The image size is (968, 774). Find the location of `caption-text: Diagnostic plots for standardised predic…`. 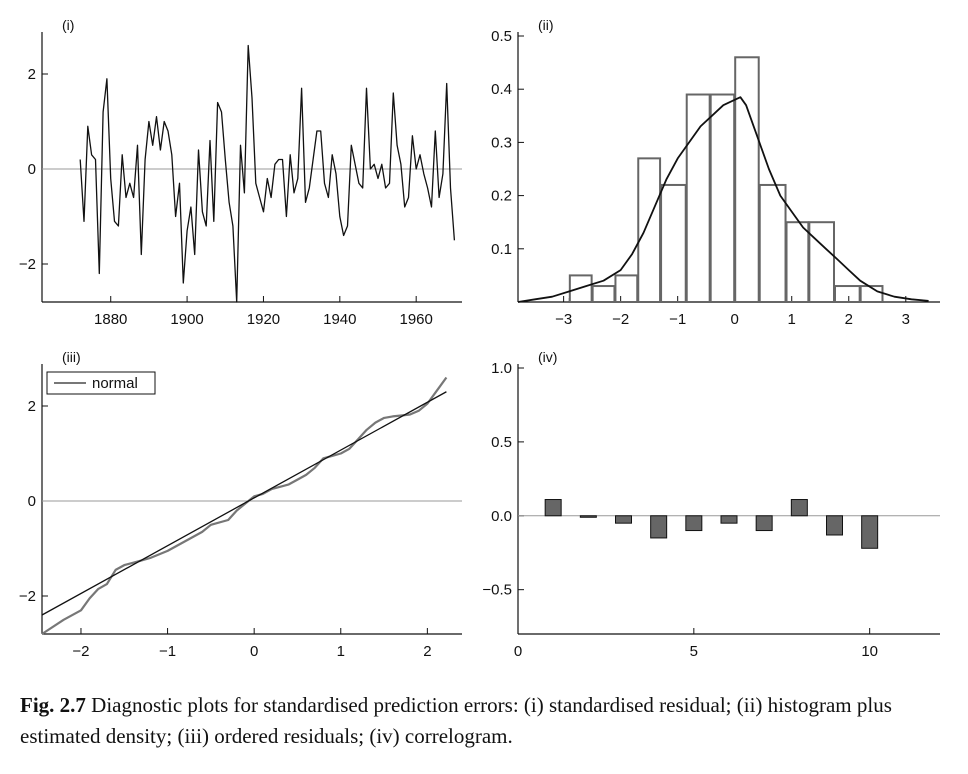

caption-text: Diagnostic plots for standardised predic… is located at coordinates (456, 720).